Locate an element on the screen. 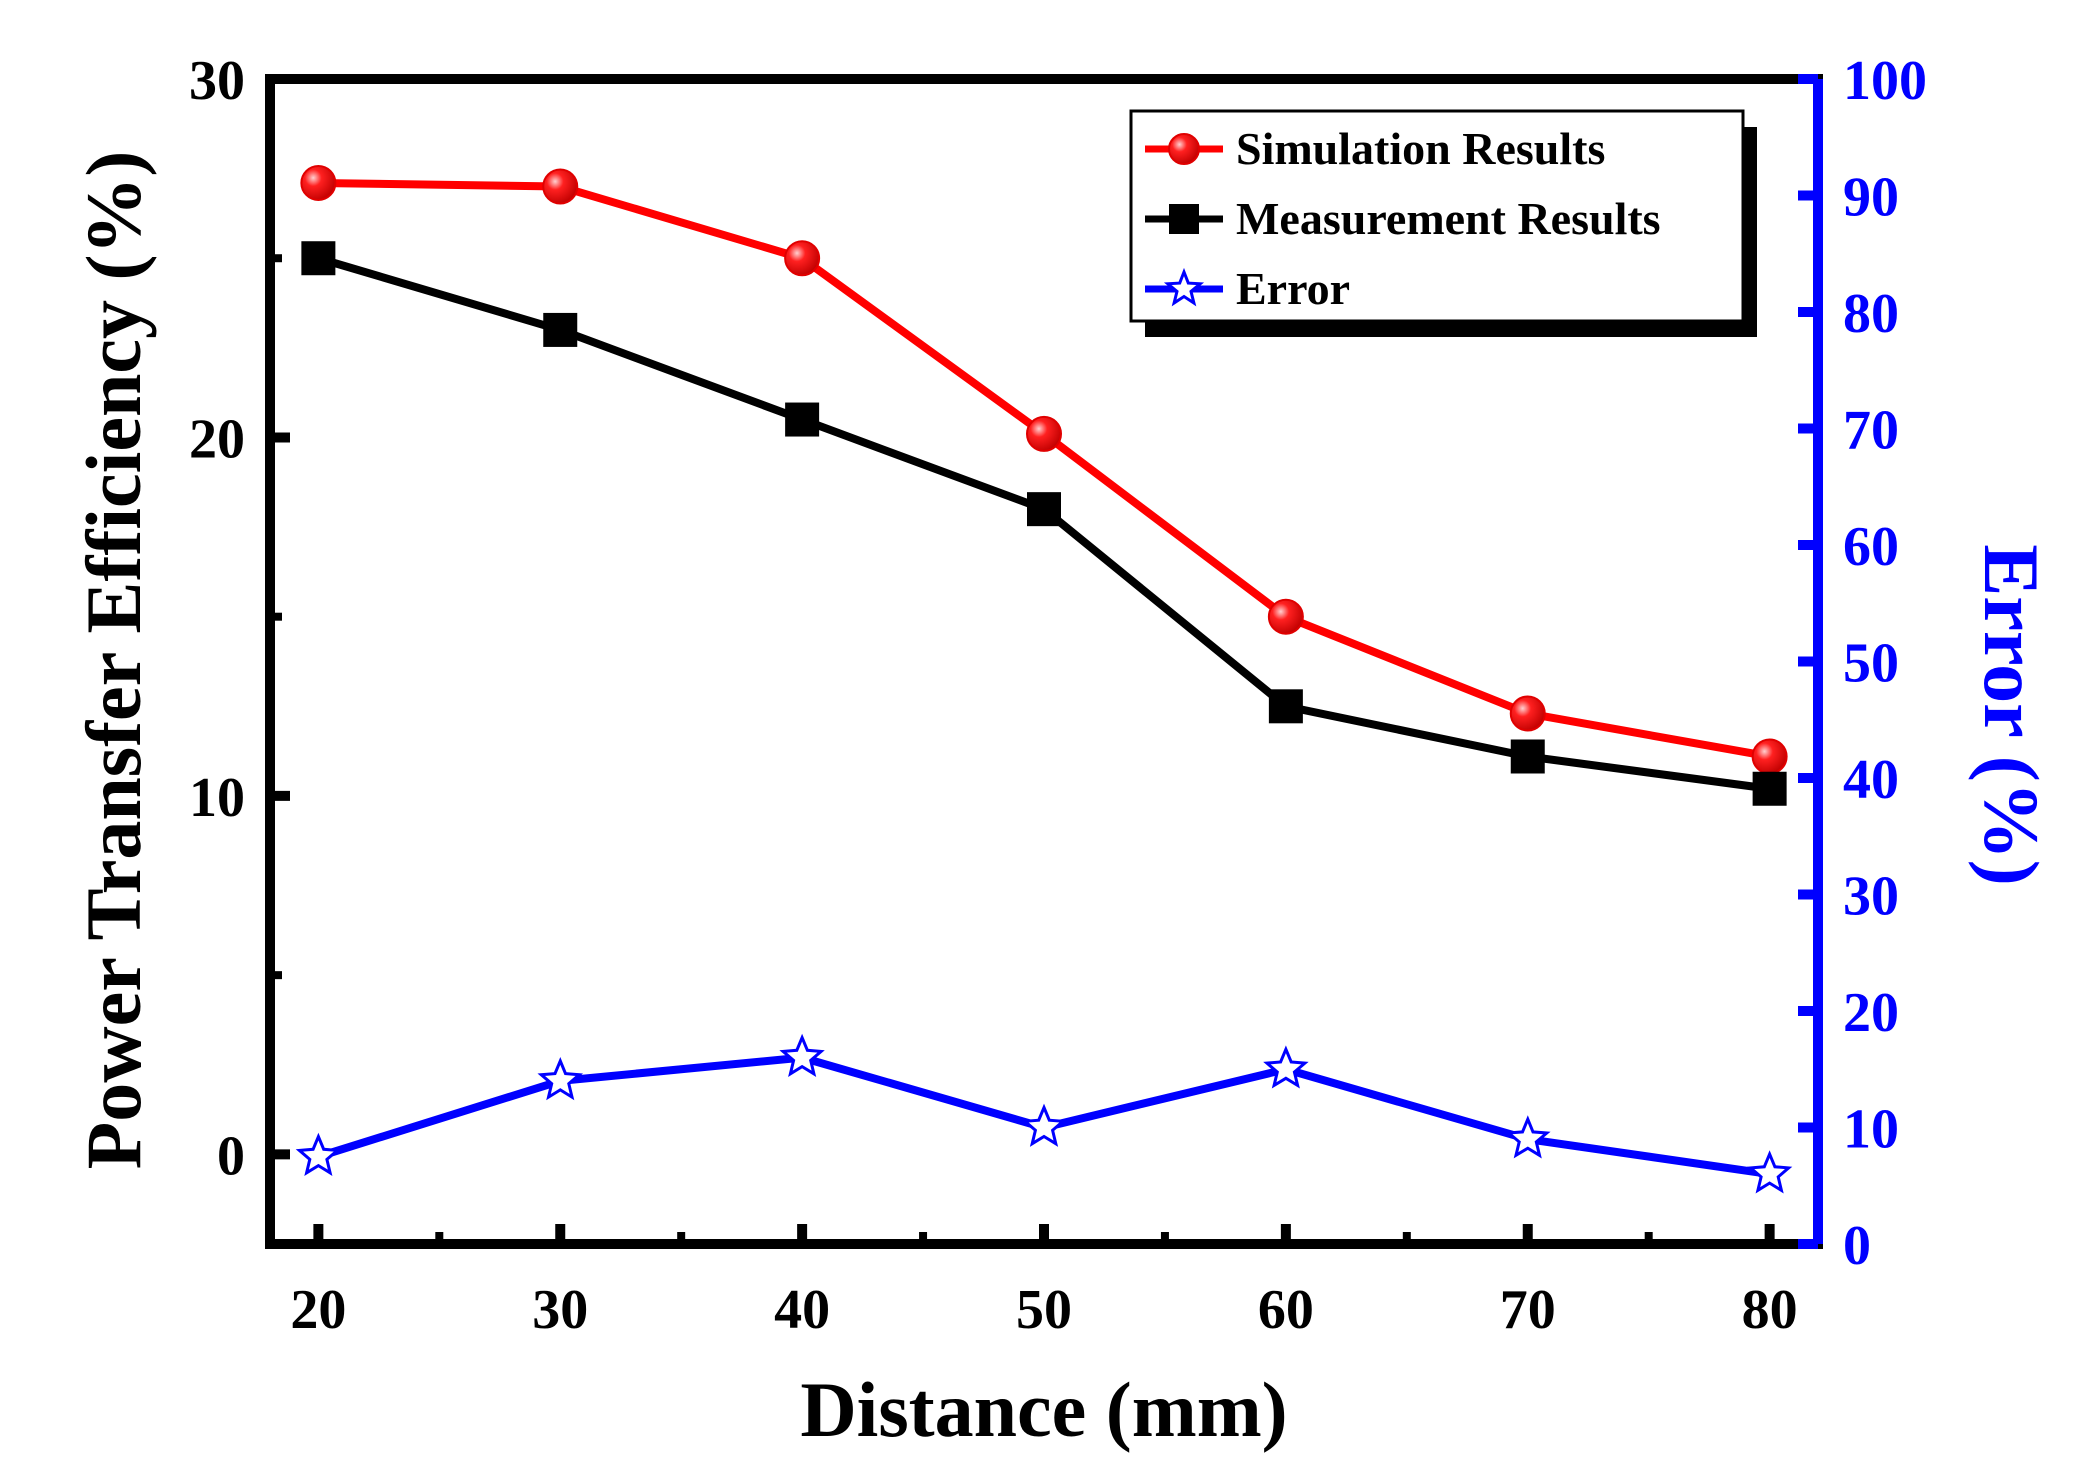 This screenshot has height=1475, width=2088. x-tick-label: 40 is located at coordinates (802, 1310).